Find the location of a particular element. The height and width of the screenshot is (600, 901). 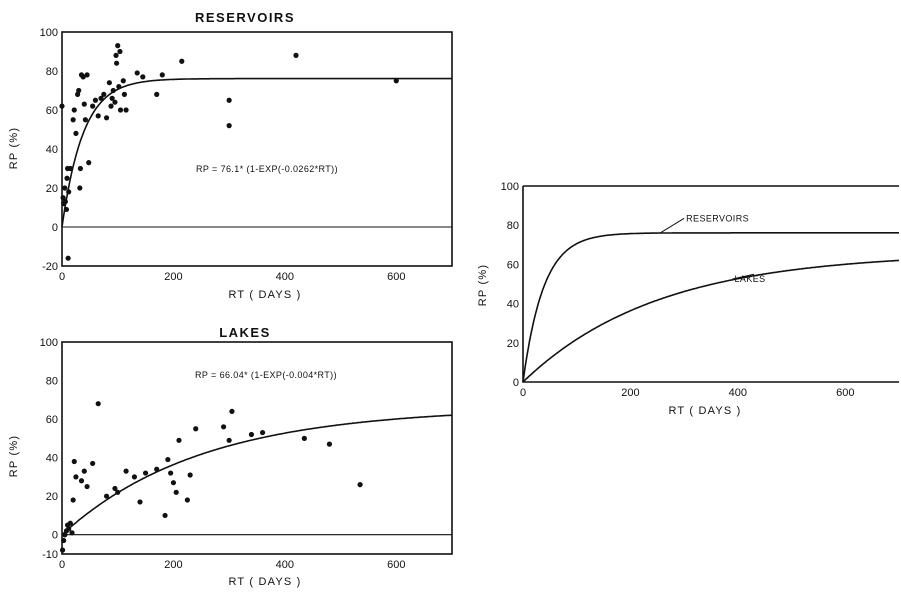

reservoirs-title: RESERVOIRS is located at coordinates (245, 17).